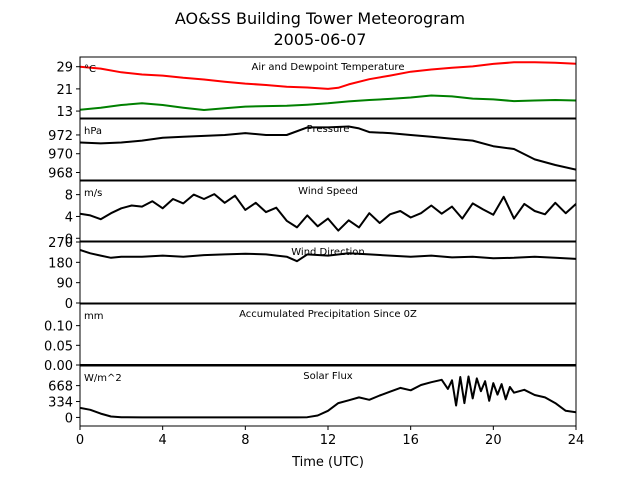  Describe the element at coordinates (60, 136) in the screenshot. I see `pressure-ytick-label: 972` at that location.